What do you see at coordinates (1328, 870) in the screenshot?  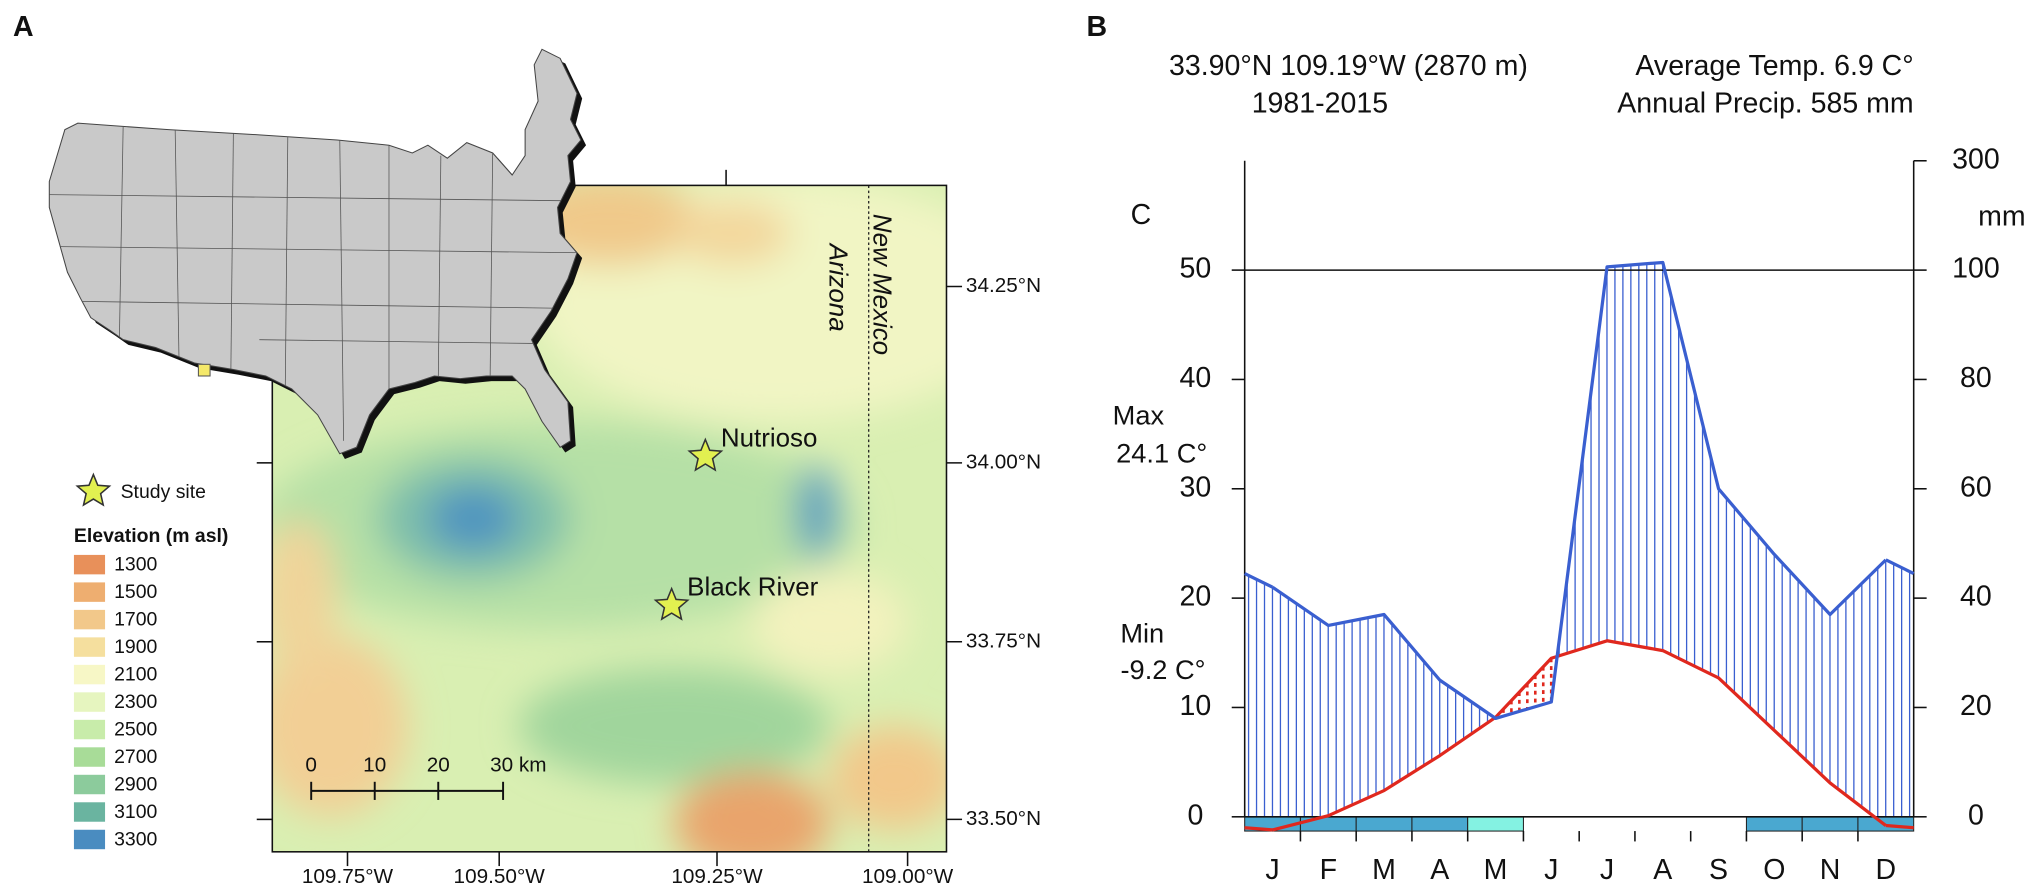 I see `x-tick-label: F` at bounding box center [1328, 870].